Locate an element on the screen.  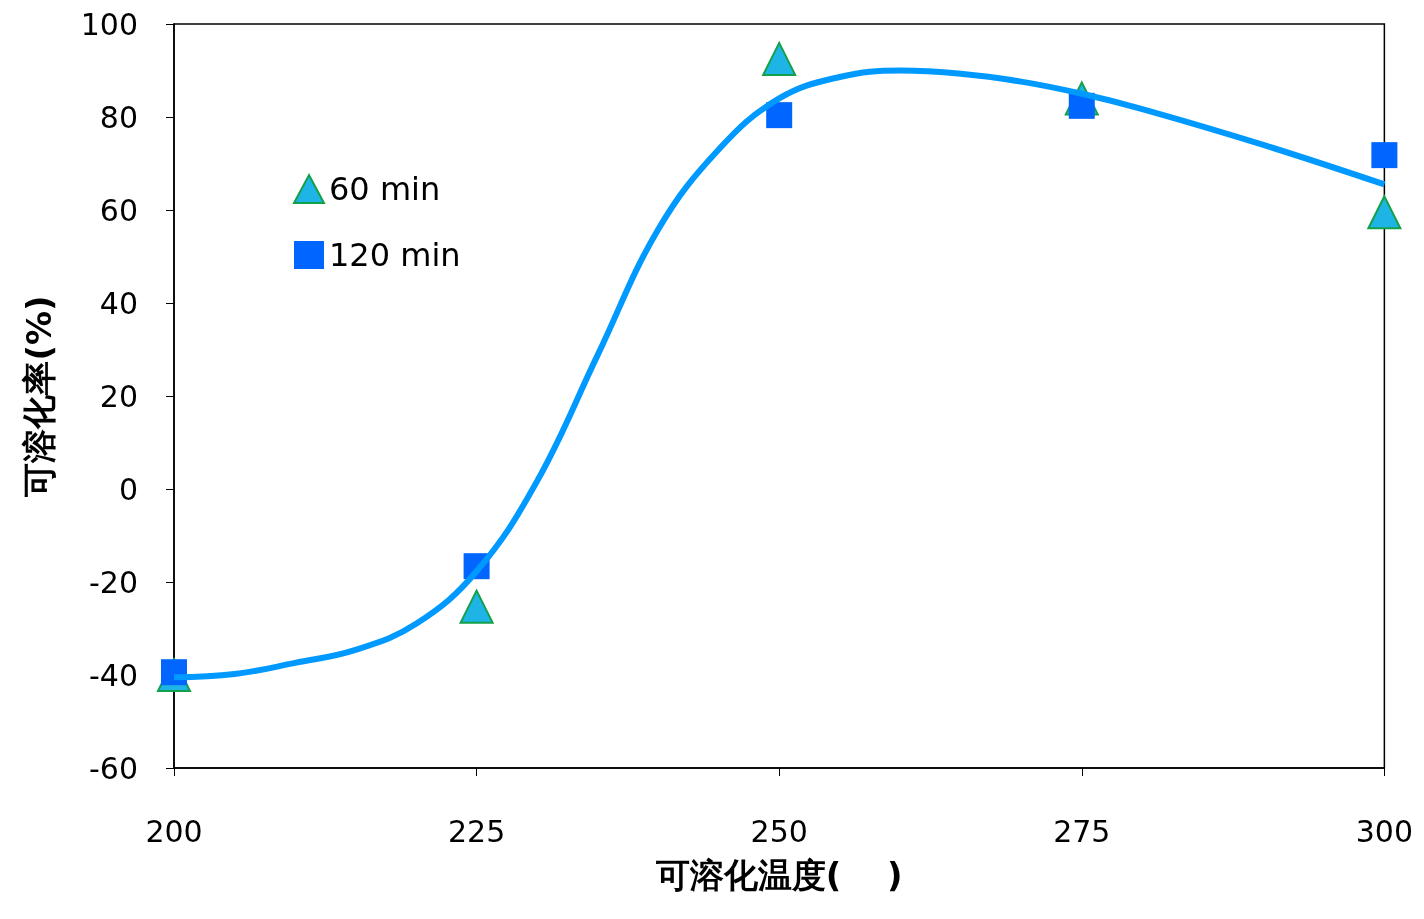
y-tick-label: -40 is located at coordinates (113, 675).